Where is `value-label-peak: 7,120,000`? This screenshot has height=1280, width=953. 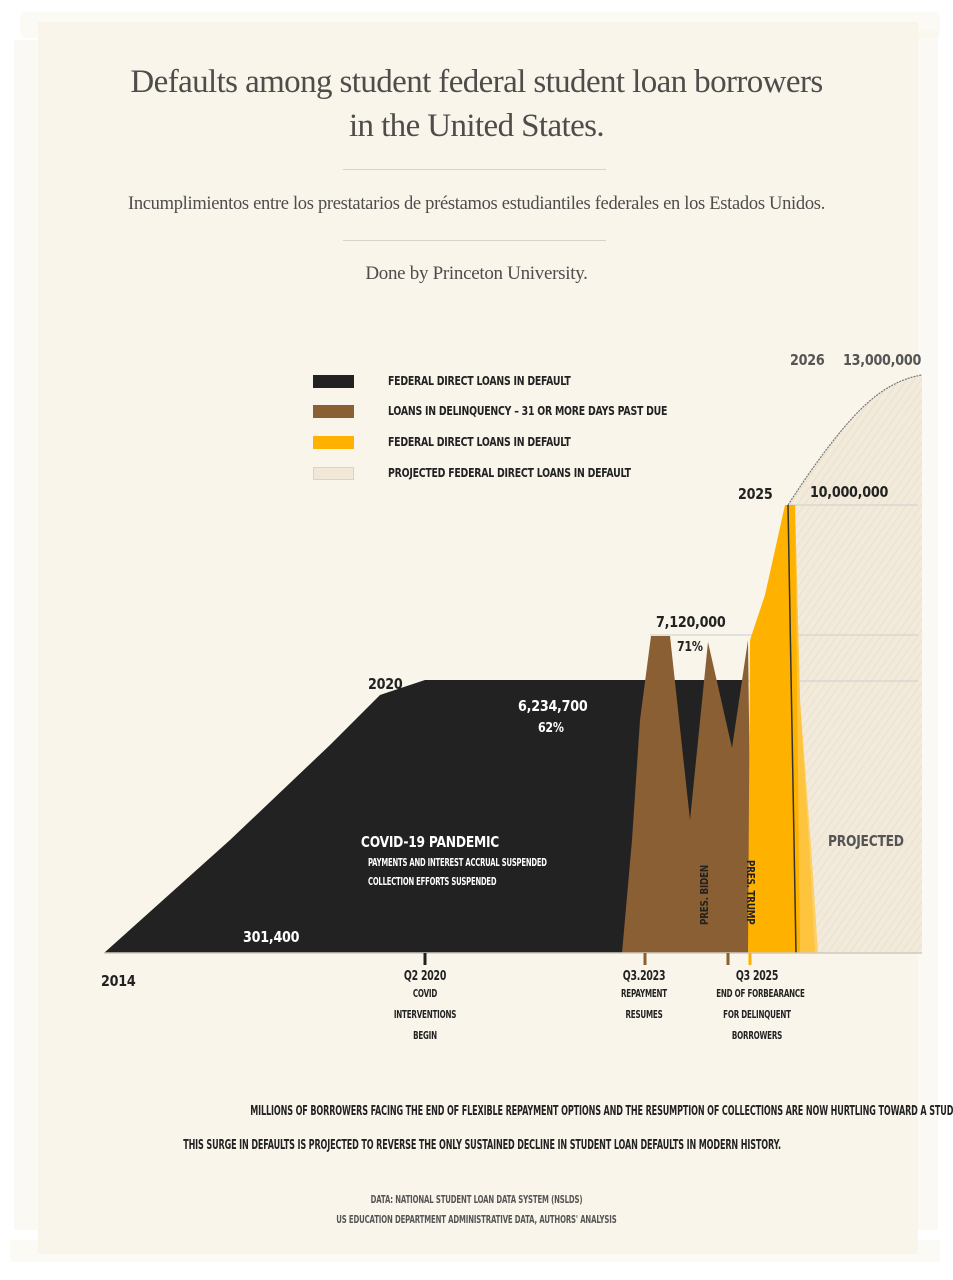 value-label-peak: 7,120,000 is located at coordinates (691, 622).